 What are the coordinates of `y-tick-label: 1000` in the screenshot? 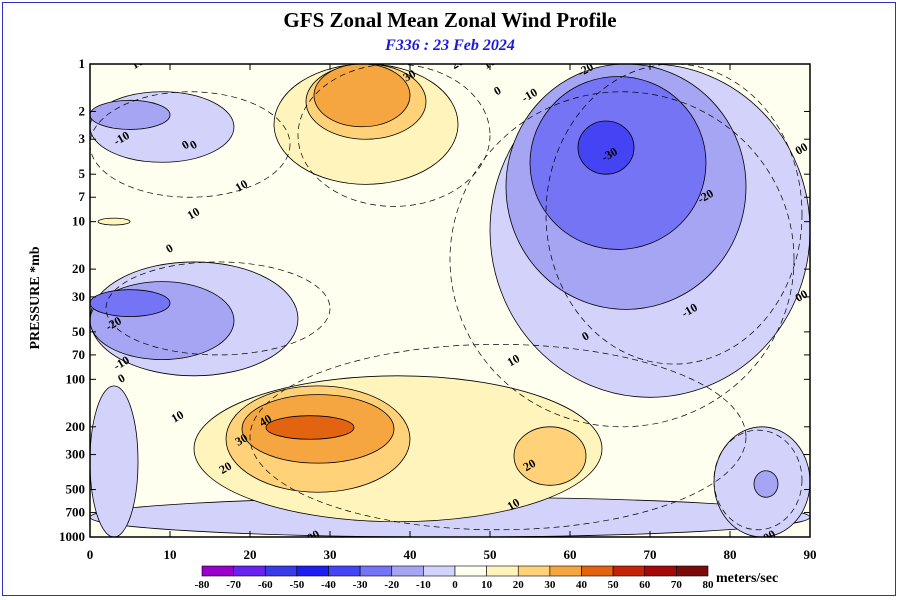 It's located at (72, 536).